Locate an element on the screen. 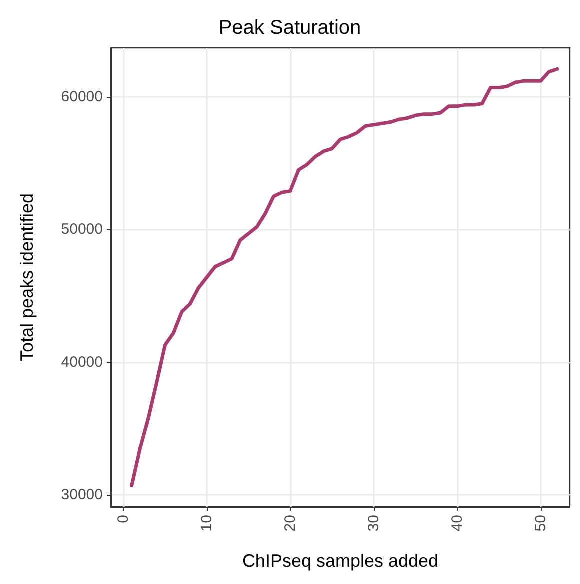 This screenshot has width=580, height=584. y-tick-label: 30000 is located at coordinates (82, 495).